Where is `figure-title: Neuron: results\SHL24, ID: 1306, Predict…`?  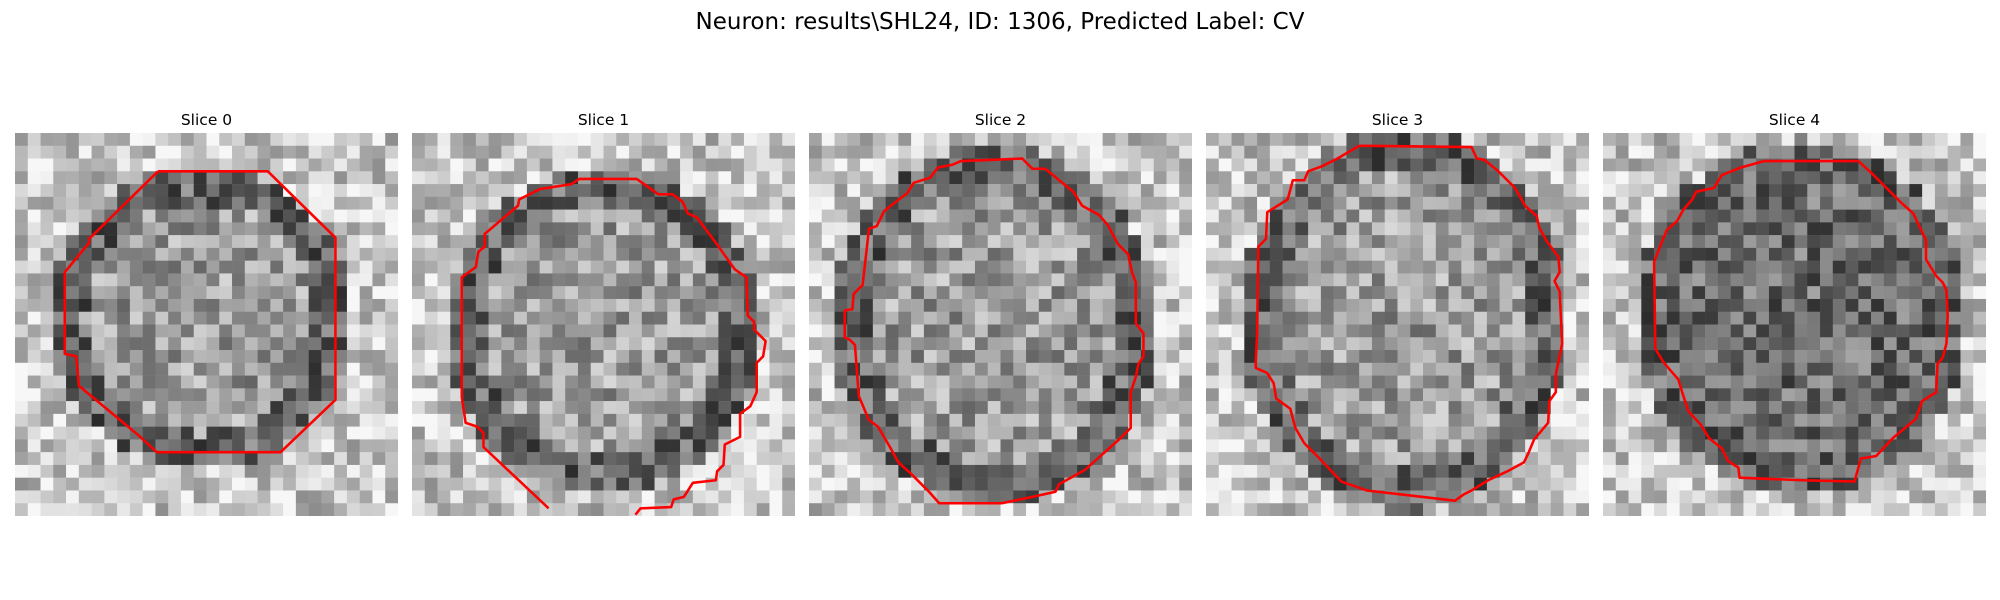 figure-title: Neuron: results\SHL24, ID: 1306, Predict… is located at coordinates (1000, 22).